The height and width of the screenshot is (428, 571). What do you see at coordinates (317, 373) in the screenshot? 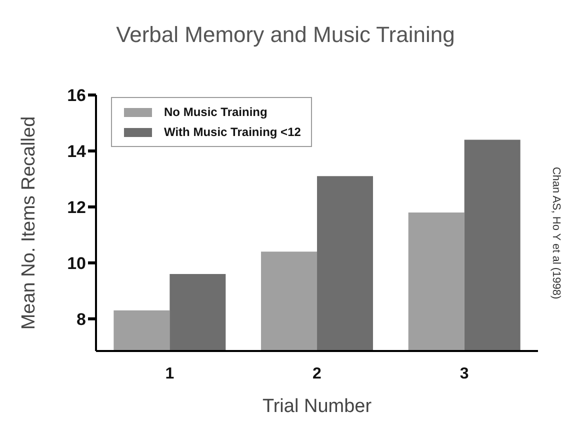
I see `x-tick-label: 2` at bounding box center [317, 373].